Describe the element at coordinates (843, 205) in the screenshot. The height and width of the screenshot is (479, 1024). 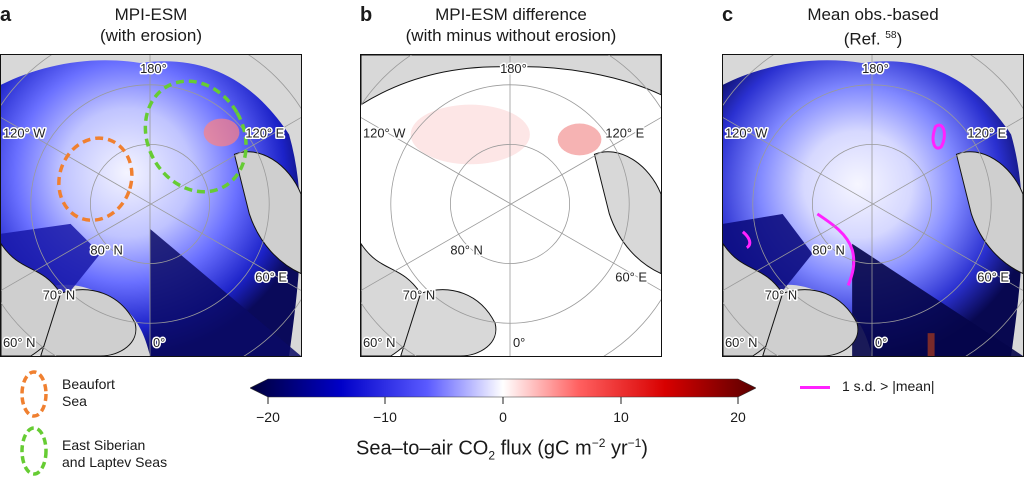
I see `sd-contours` at that location.